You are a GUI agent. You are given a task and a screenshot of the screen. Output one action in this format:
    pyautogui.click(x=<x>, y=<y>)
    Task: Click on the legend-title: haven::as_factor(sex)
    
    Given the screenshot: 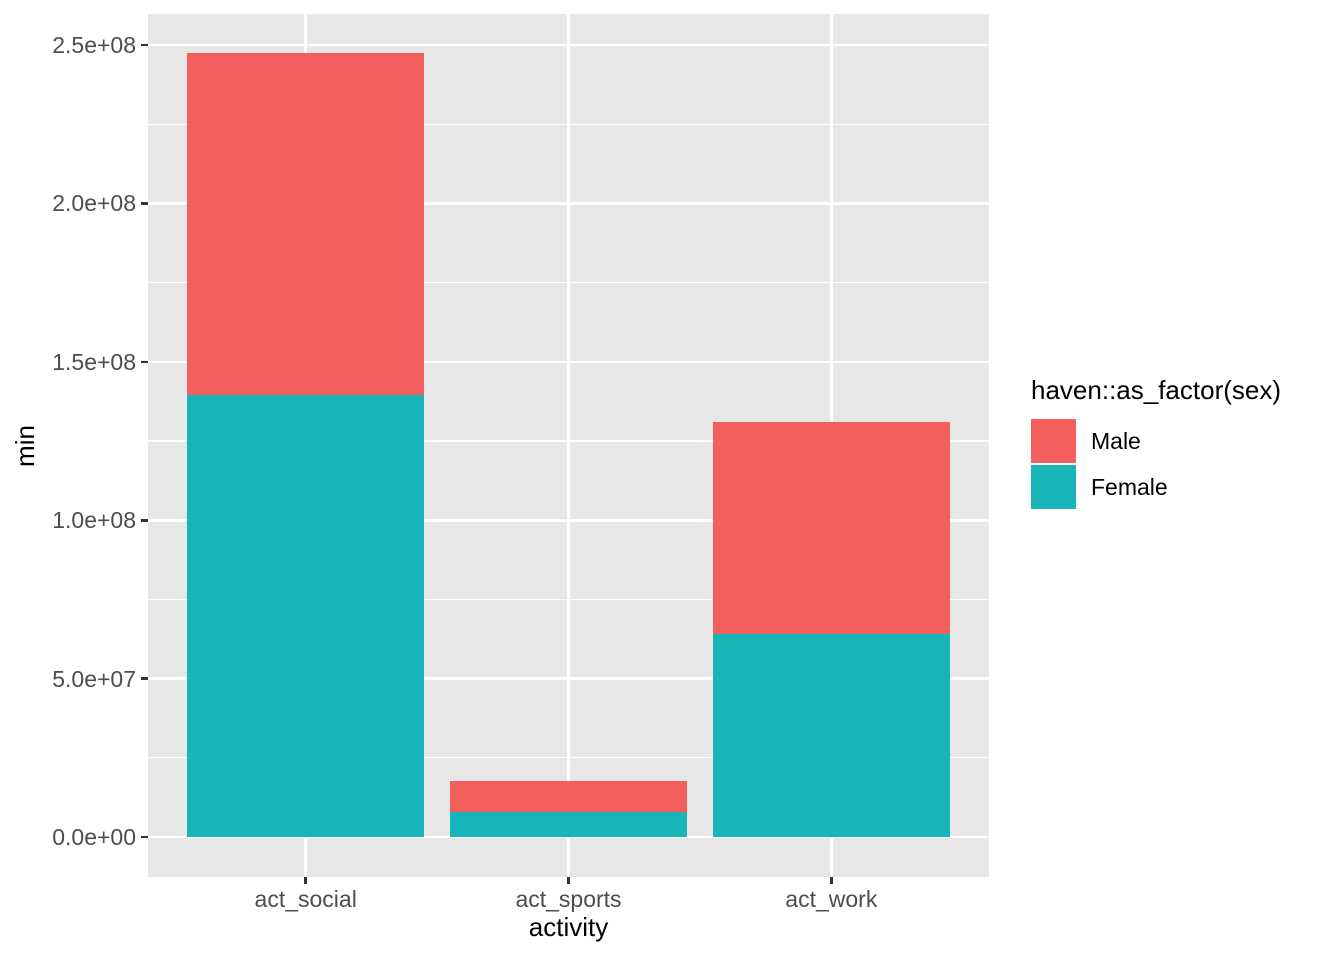 What is the action you would take?
    pyautogui.click(x=1156, y=390)
    